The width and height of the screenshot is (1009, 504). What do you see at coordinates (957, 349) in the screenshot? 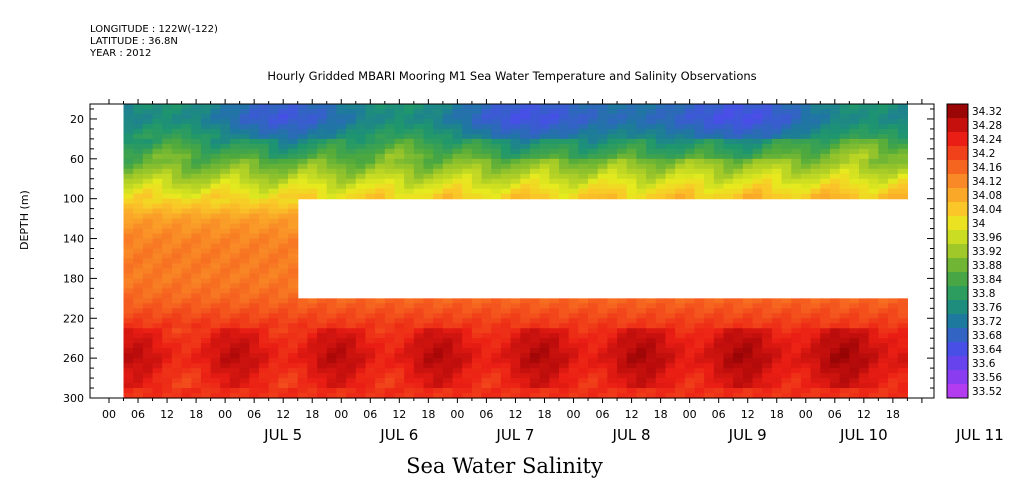
I see `colorbar-swatch` at bounding box center [957, 349].